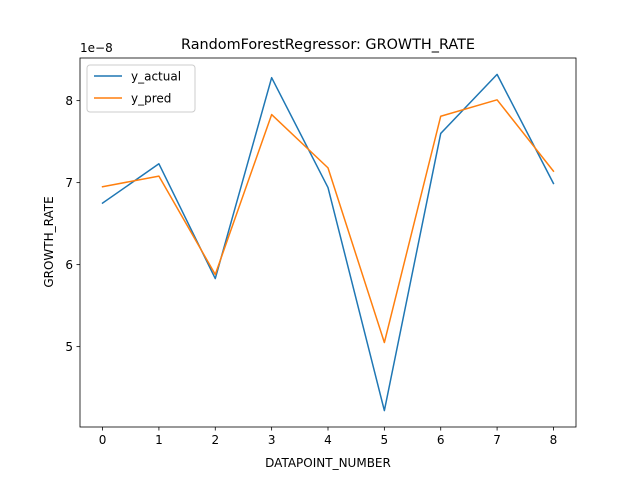 This screenshot has height=484, width=640. Describe the element at coordinates (69, 265) in the screenshot. I see `y-tick-label: 6` at that location.